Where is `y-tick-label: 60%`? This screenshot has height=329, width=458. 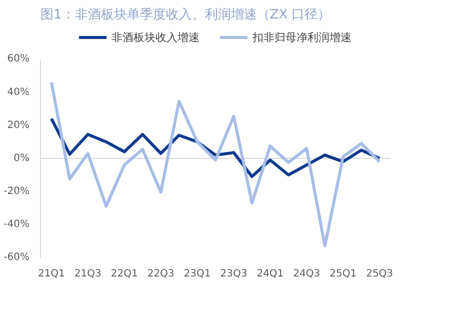
y-tick-label: 60% is located at coordinates (18, 59).